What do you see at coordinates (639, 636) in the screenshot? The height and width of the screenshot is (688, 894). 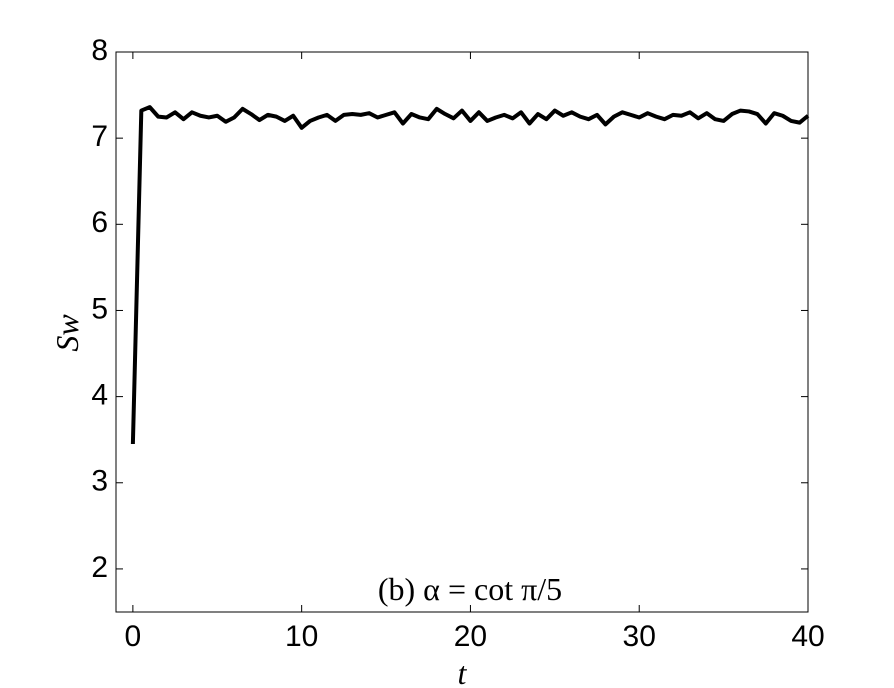 I see `x-tick-label: 30` at bounding box center [639, 636].